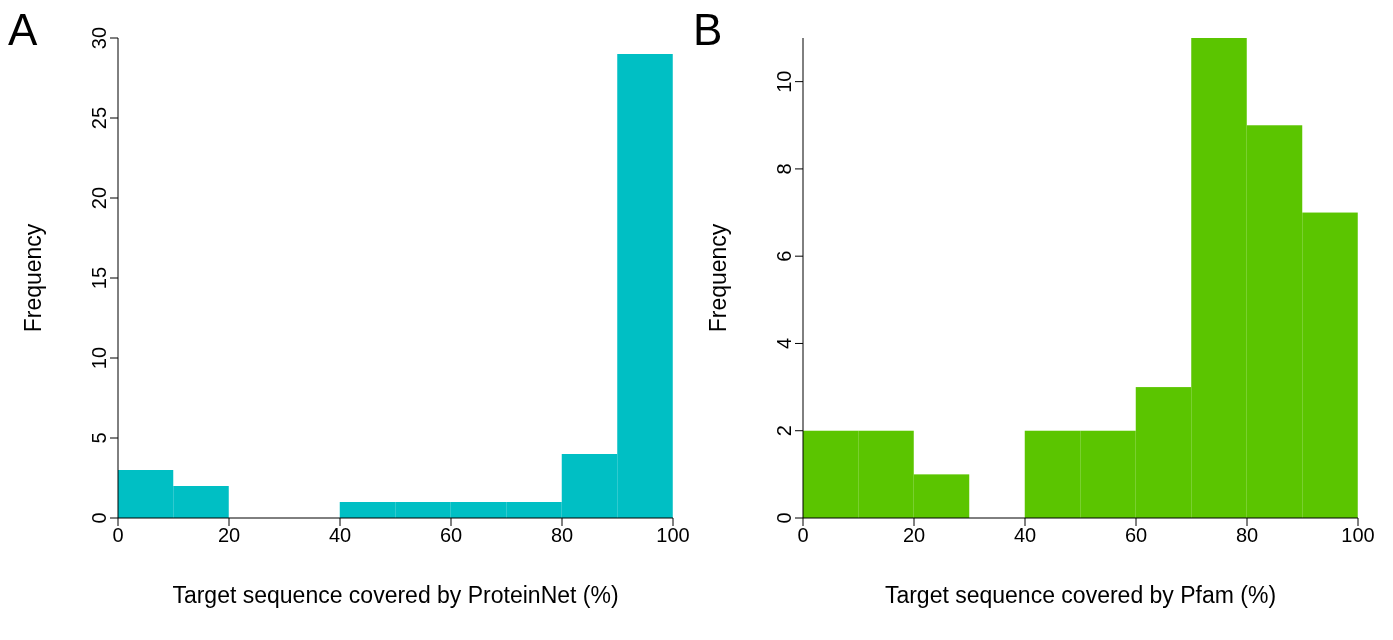 The image size is (1393, 640). Describe the element at coordinates (784, 256) in the screenshot. I see `y-tick-label: 6` at that location.